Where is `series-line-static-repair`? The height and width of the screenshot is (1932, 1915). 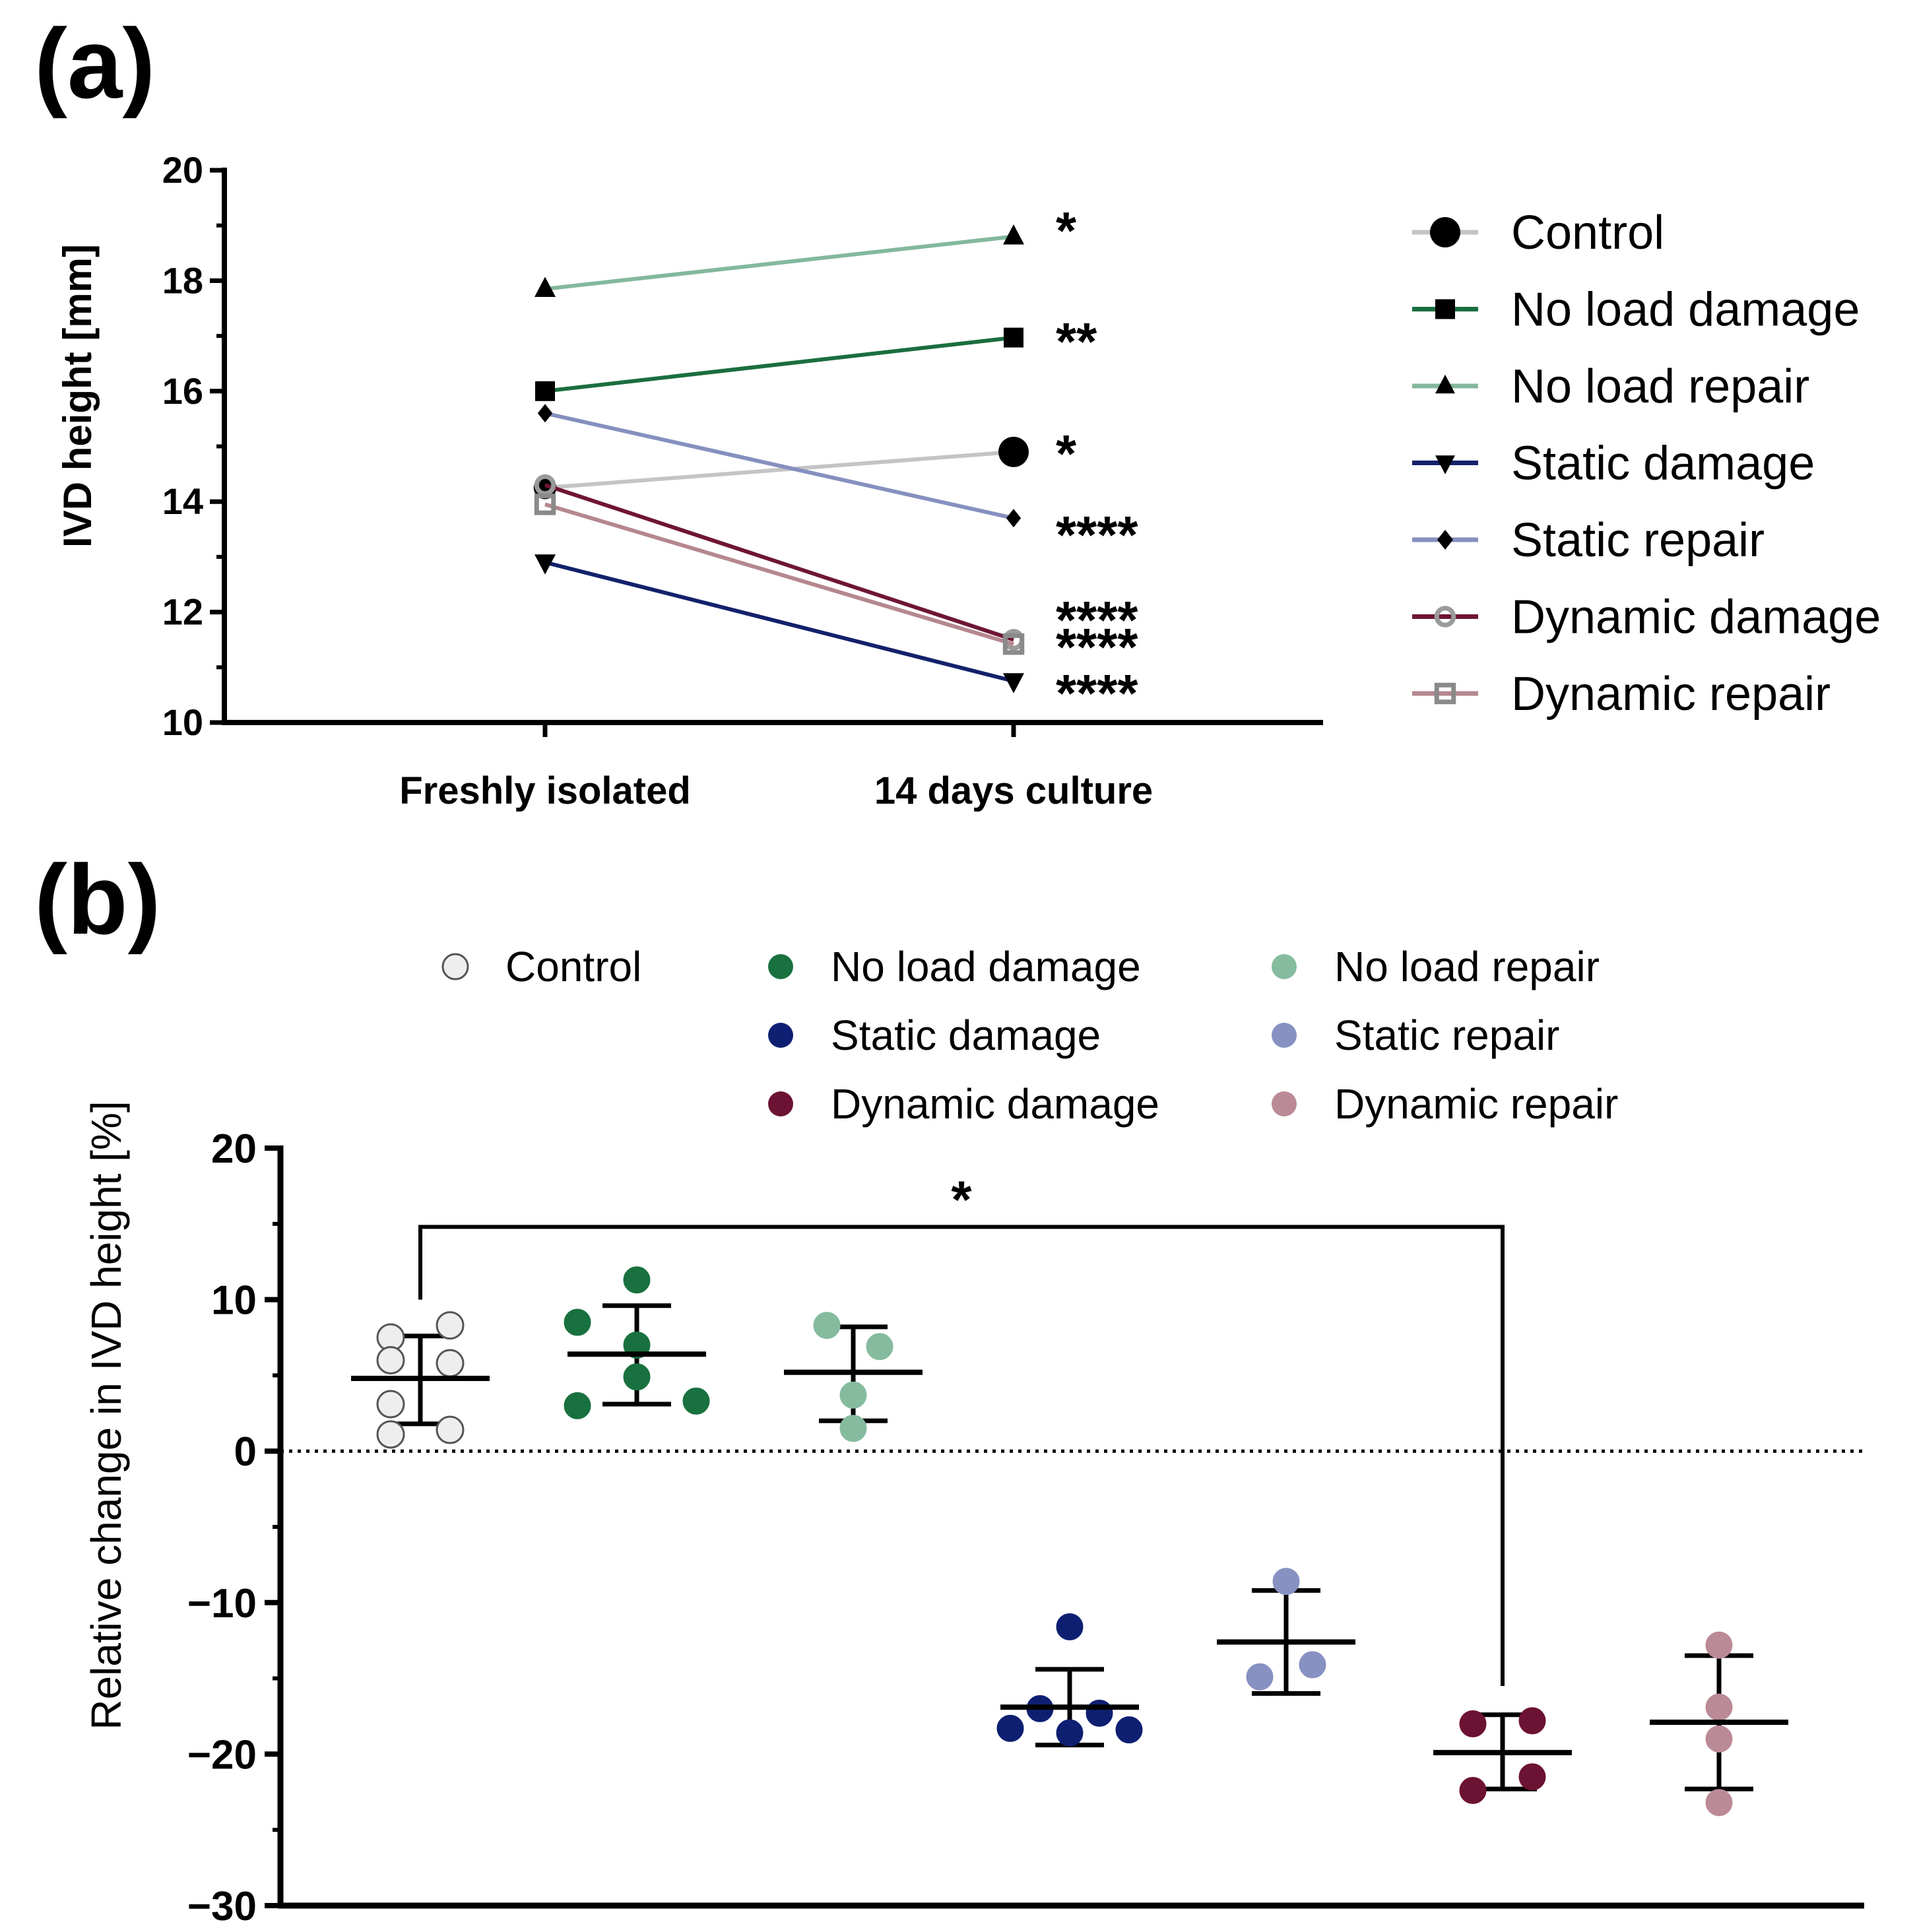
series-line-static-repair is located at coordinates (779, 466).